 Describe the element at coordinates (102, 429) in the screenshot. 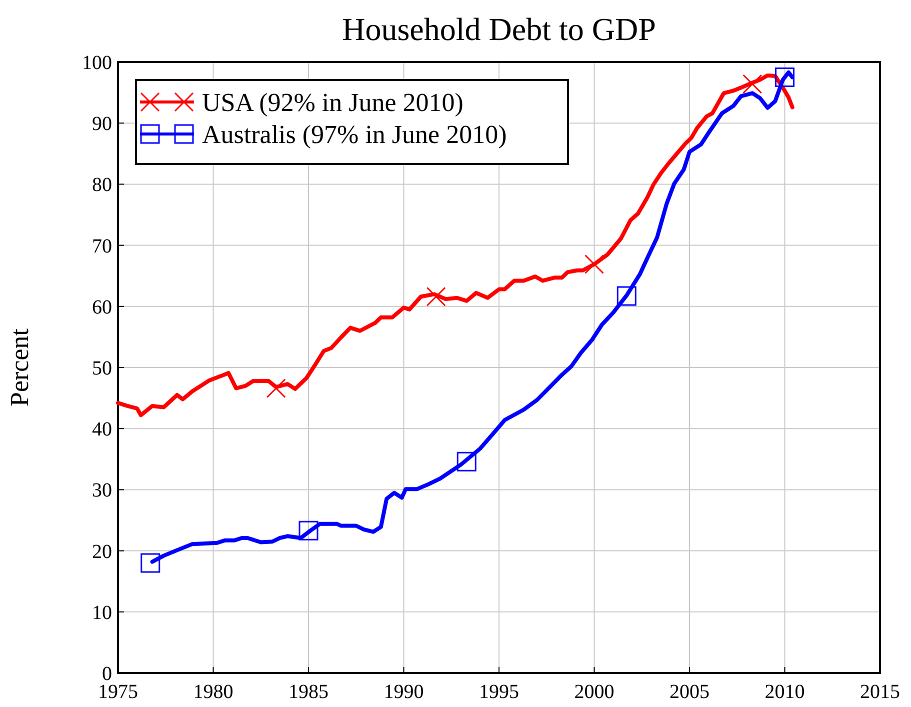

I see `y-tick-label: 40` at that location.